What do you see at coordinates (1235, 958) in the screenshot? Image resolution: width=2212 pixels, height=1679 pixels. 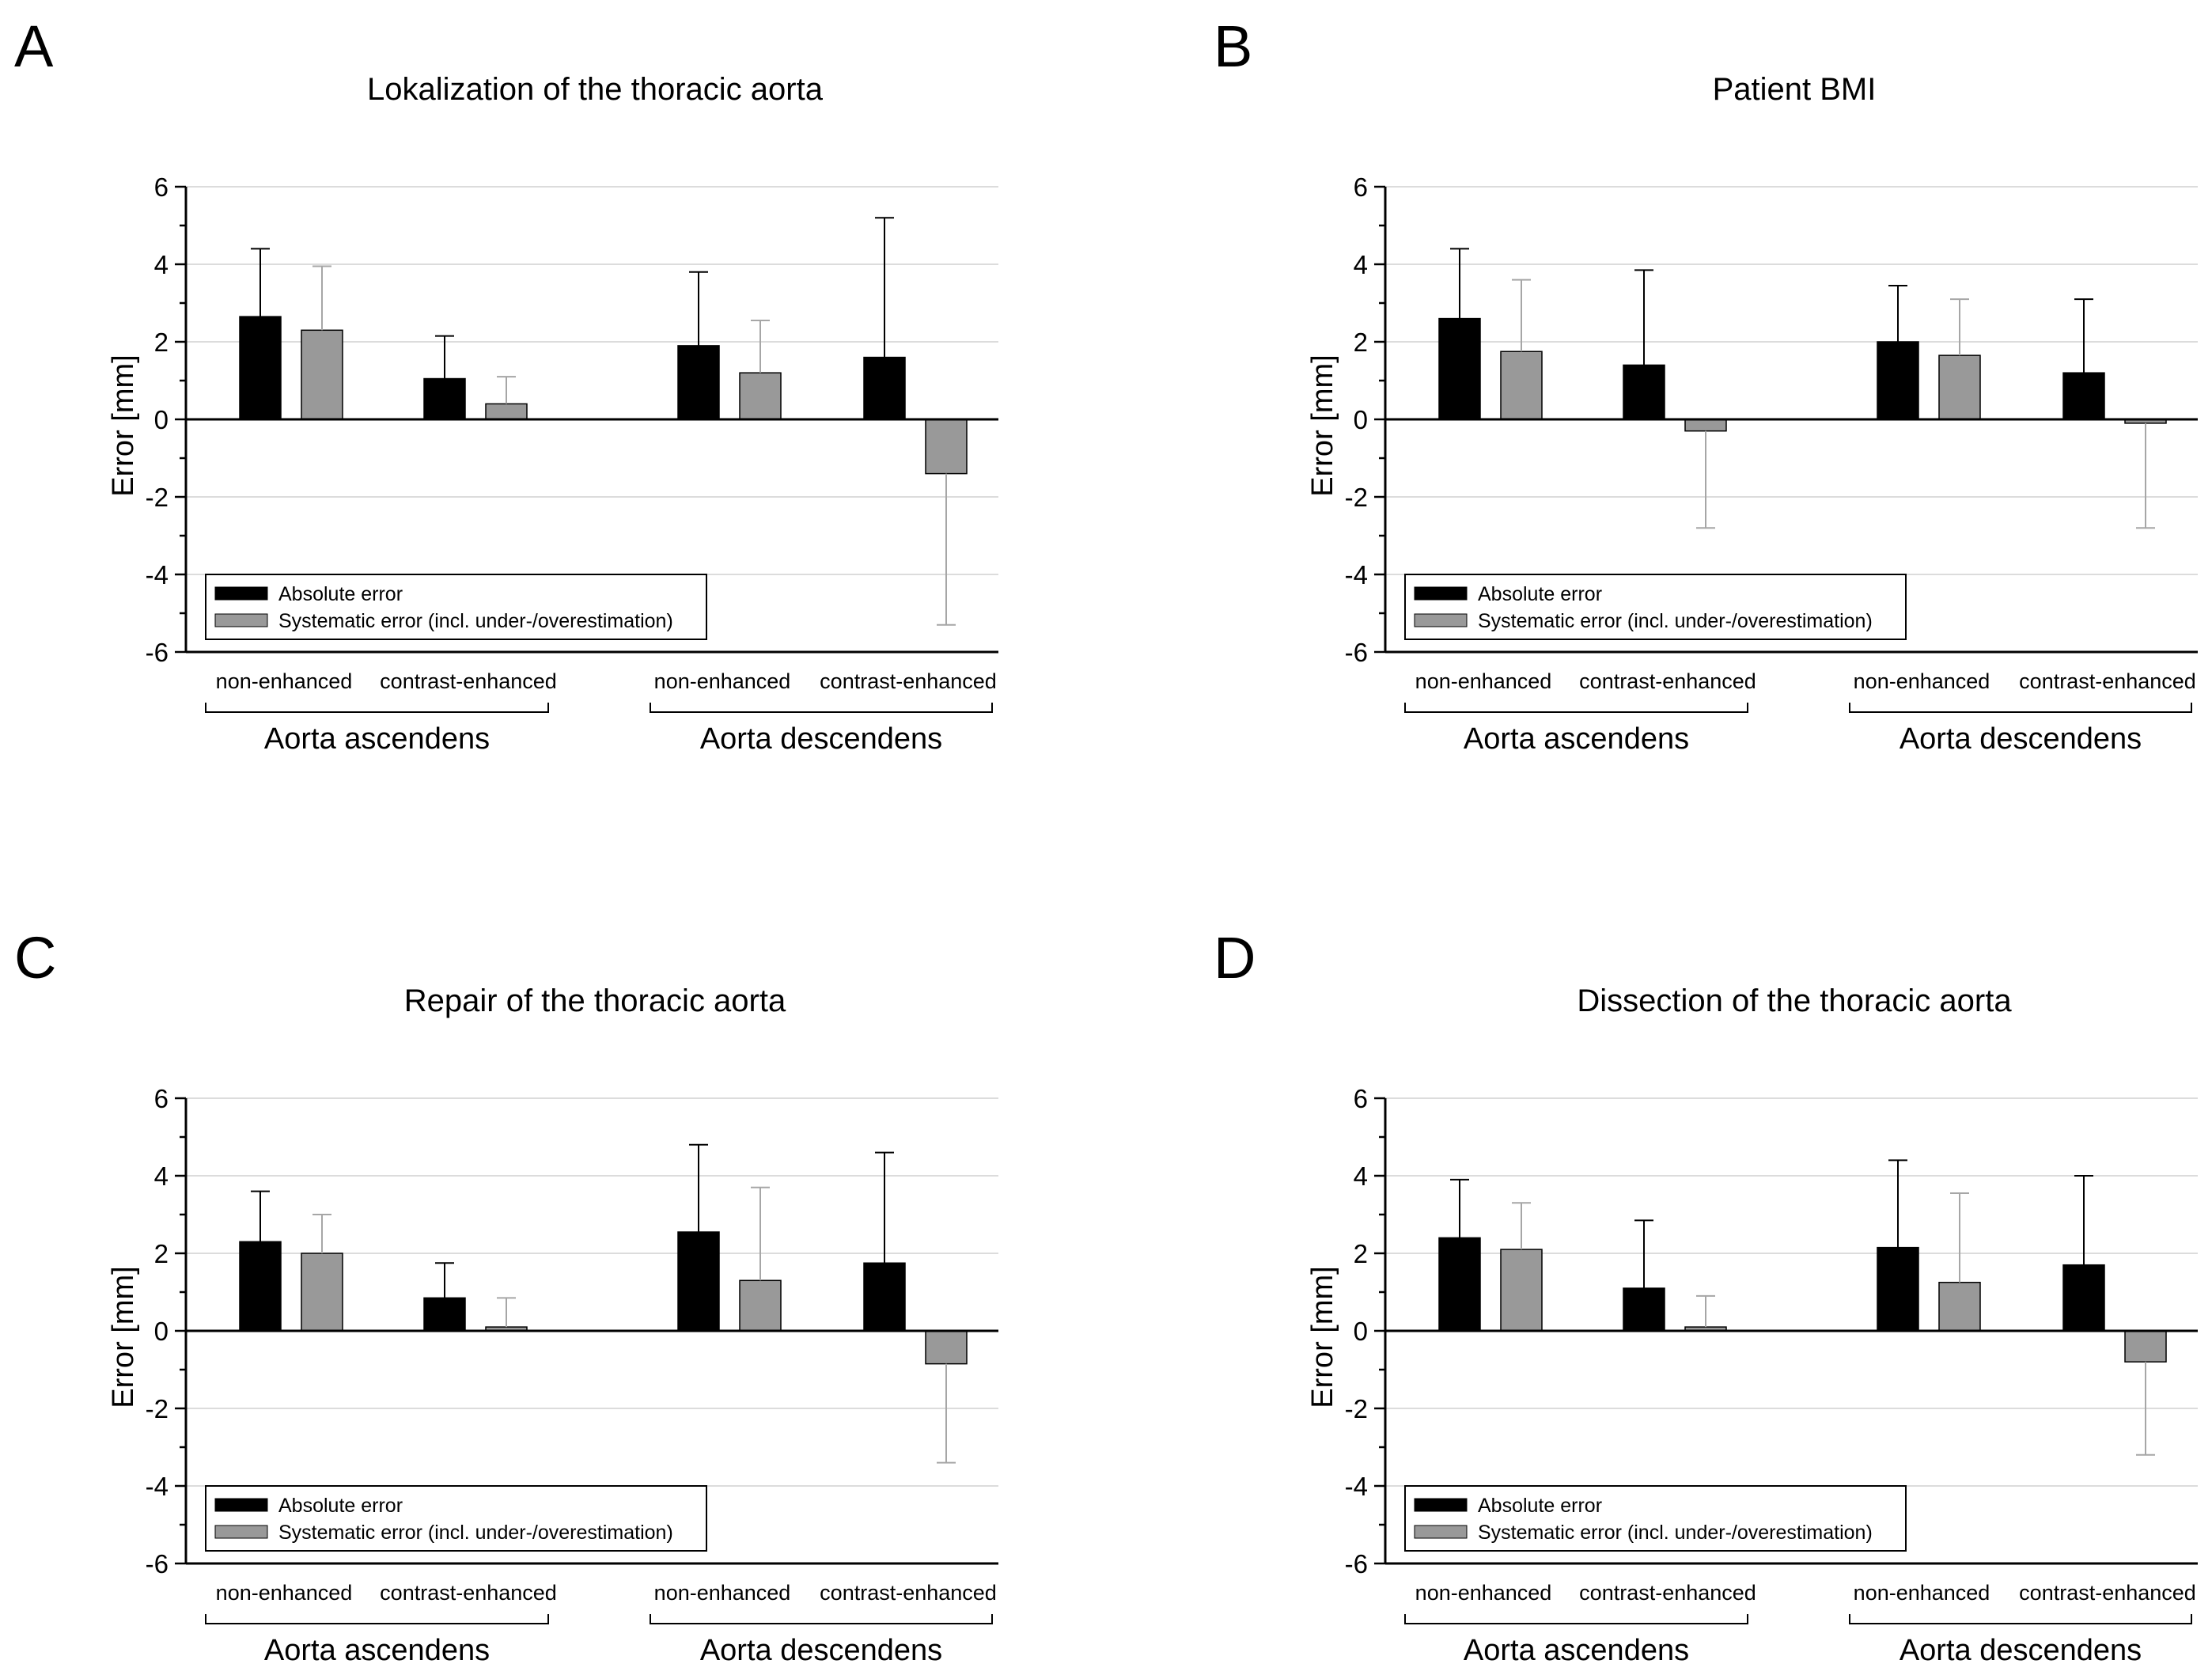 I see `panel-letter: D` at bounding box center [1235, 958].